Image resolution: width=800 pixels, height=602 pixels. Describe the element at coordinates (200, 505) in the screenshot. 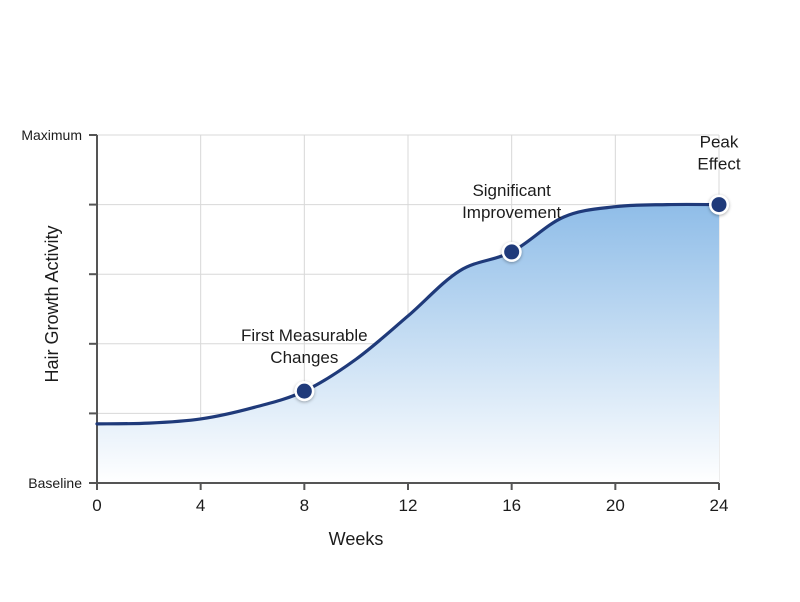

I see `x-tick-label: 4` at that location.